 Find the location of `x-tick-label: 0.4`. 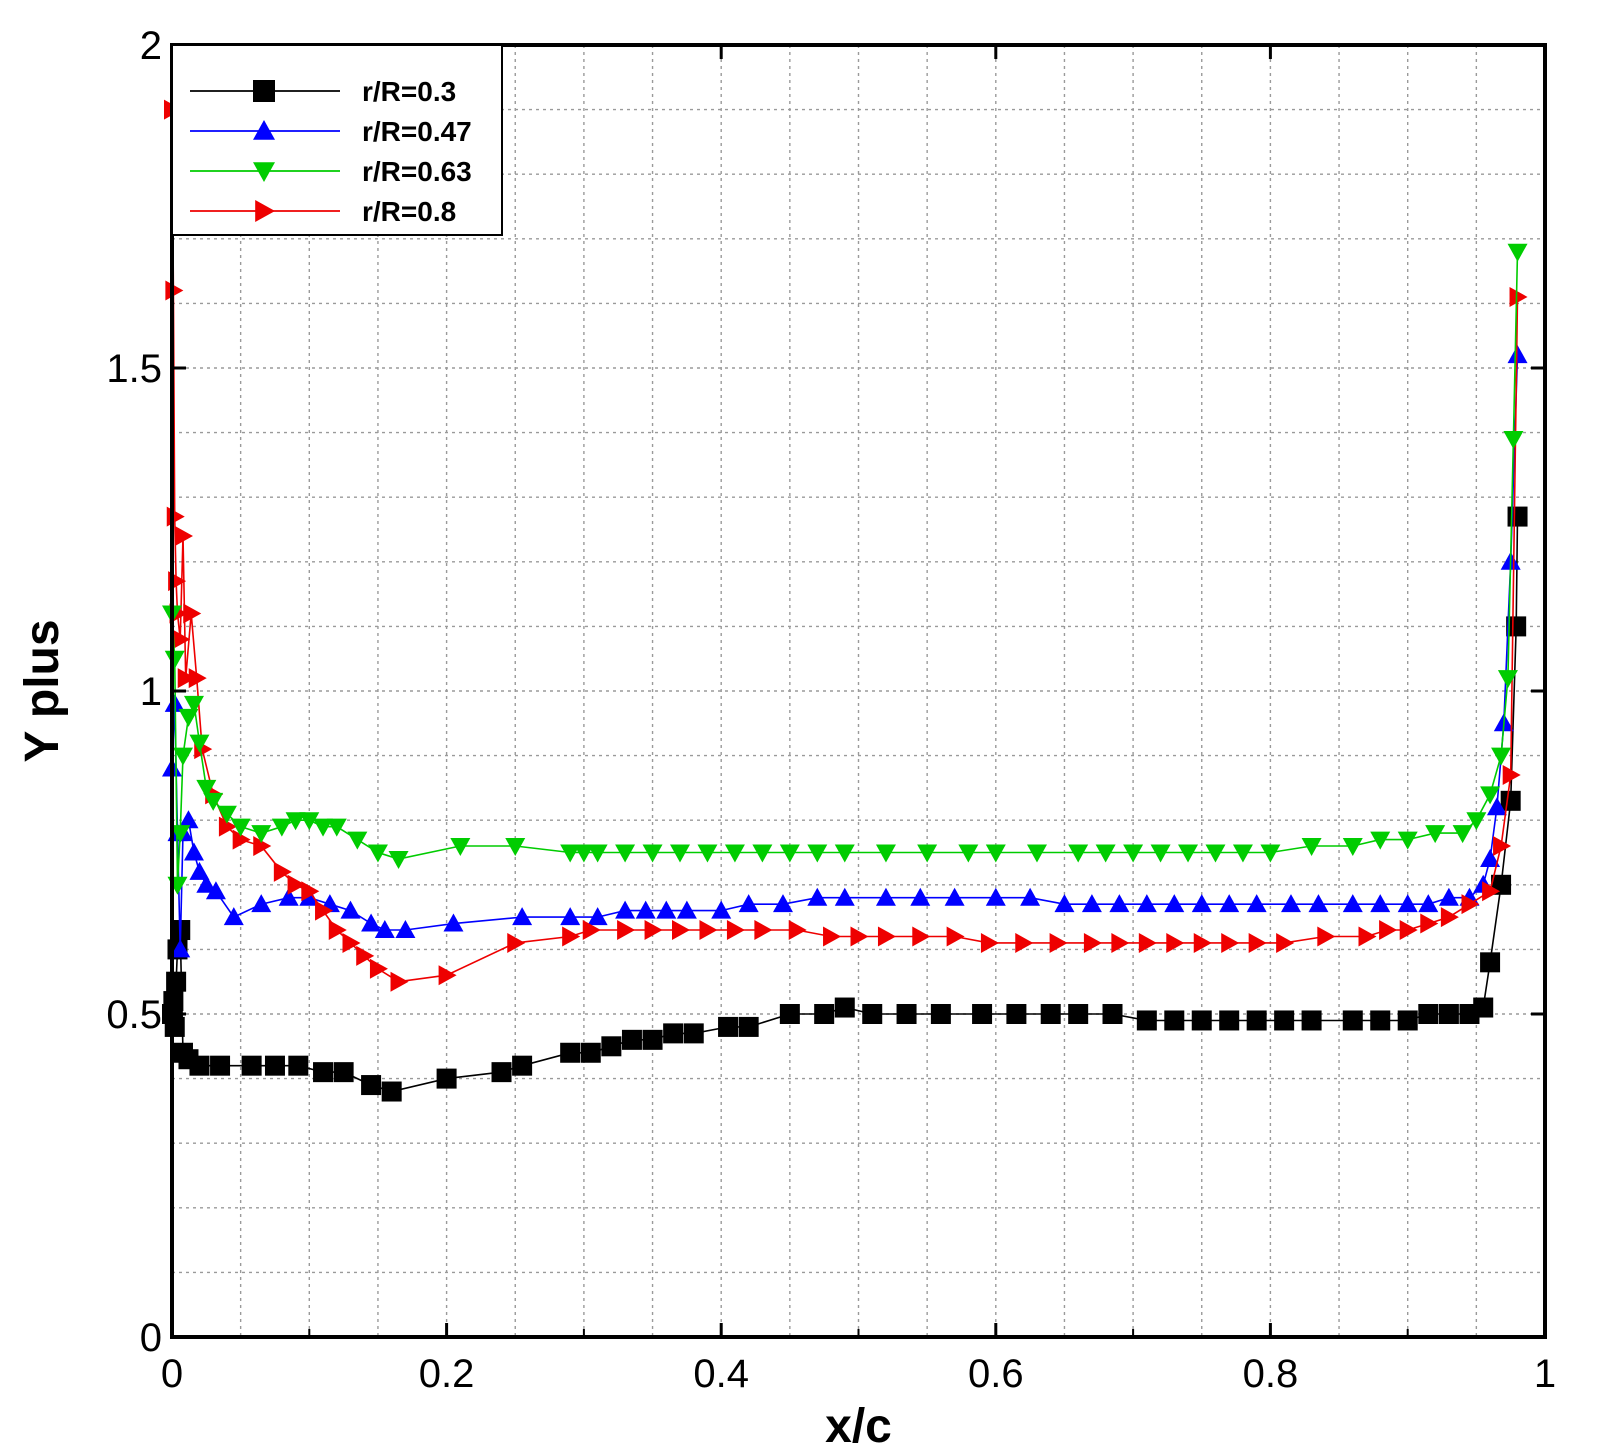

x-tick-label: 0.4 is located at coordinates (721, 1374).